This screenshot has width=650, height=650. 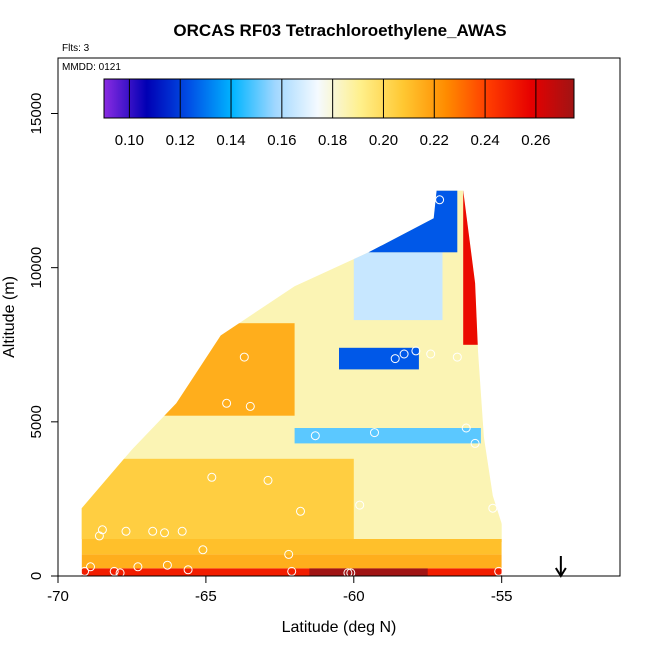 I want to click on y-axis-label: Altitude (m), so click(x=9, y=317).